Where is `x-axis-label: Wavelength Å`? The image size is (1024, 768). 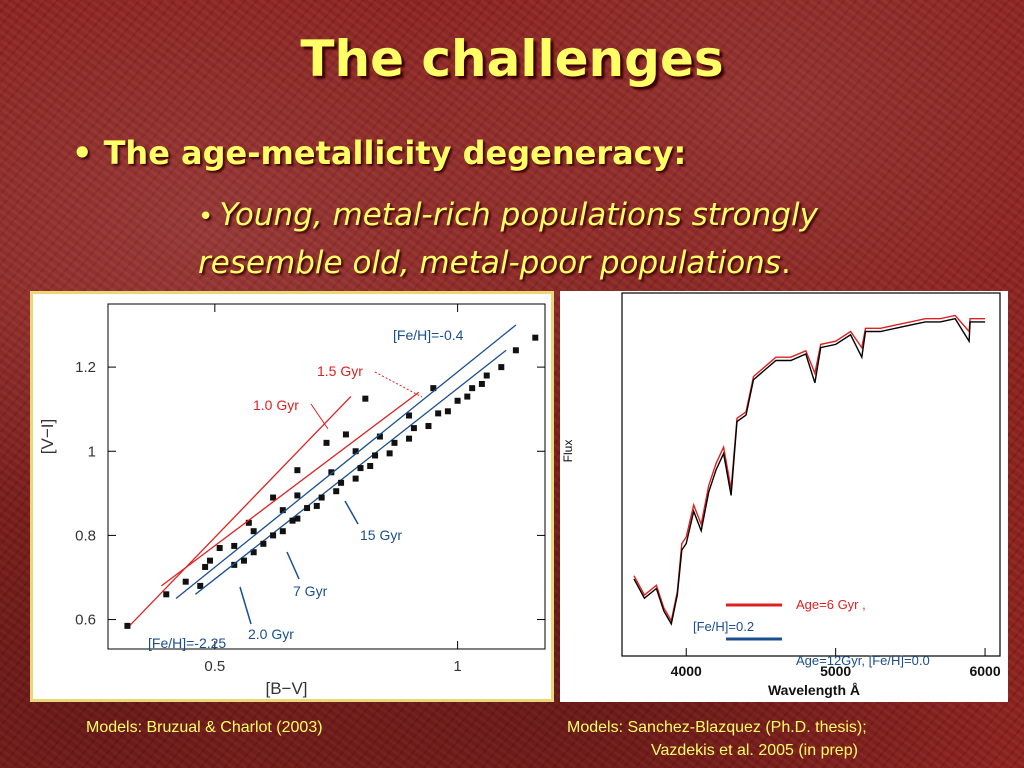
x-axis-label: Wavelength Å is located at coordinates (814, 690).